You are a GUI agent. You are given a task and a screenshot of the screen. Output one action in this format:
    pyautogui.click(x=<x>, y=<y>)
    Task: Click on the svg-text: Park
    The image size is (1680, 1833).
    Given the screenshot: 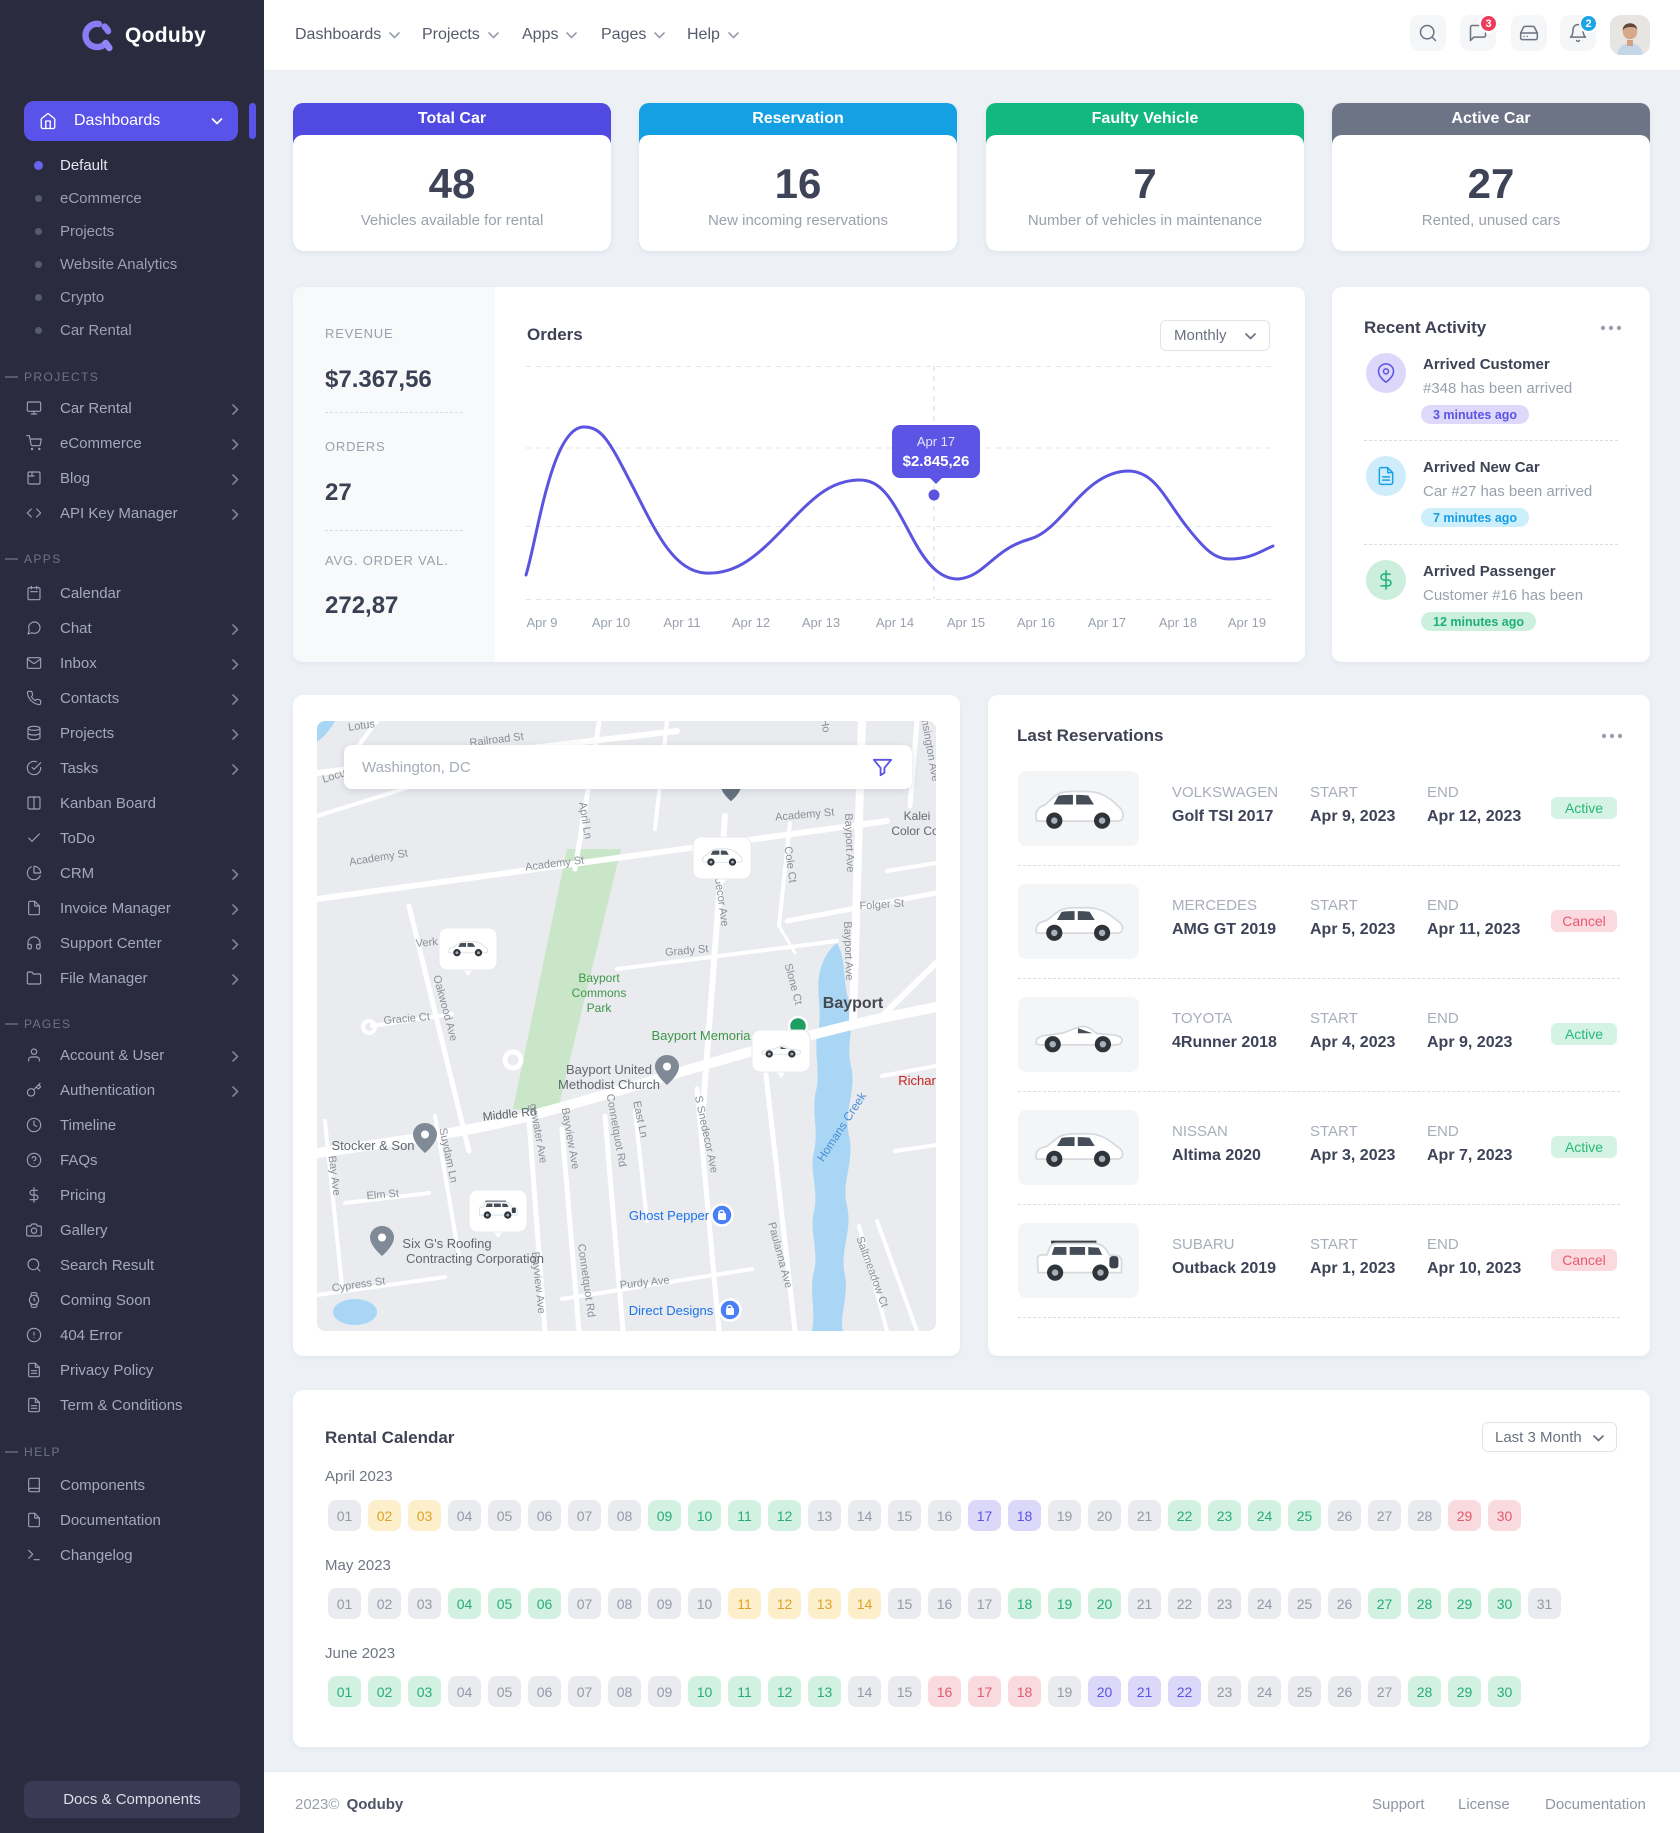 What is the action you would take?
    pyautogui.click(x=600, y=1008)
    